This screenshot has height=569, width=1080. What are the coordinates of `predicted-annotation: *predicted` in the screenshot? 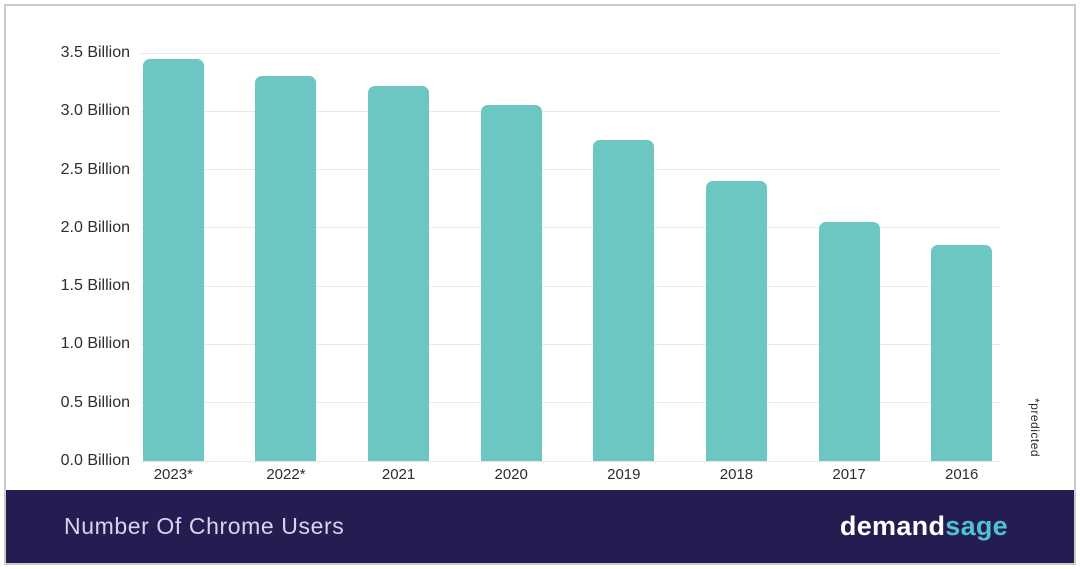 It's located at (1035, 428).